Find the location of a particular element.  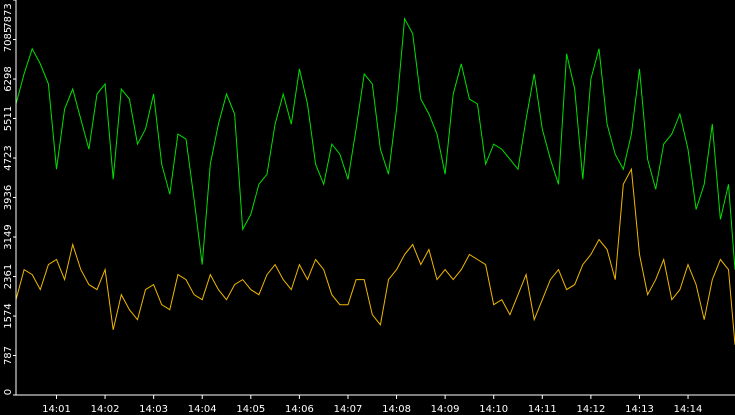

x-tick-label: 14:04 is located at coordinates (202, 409).